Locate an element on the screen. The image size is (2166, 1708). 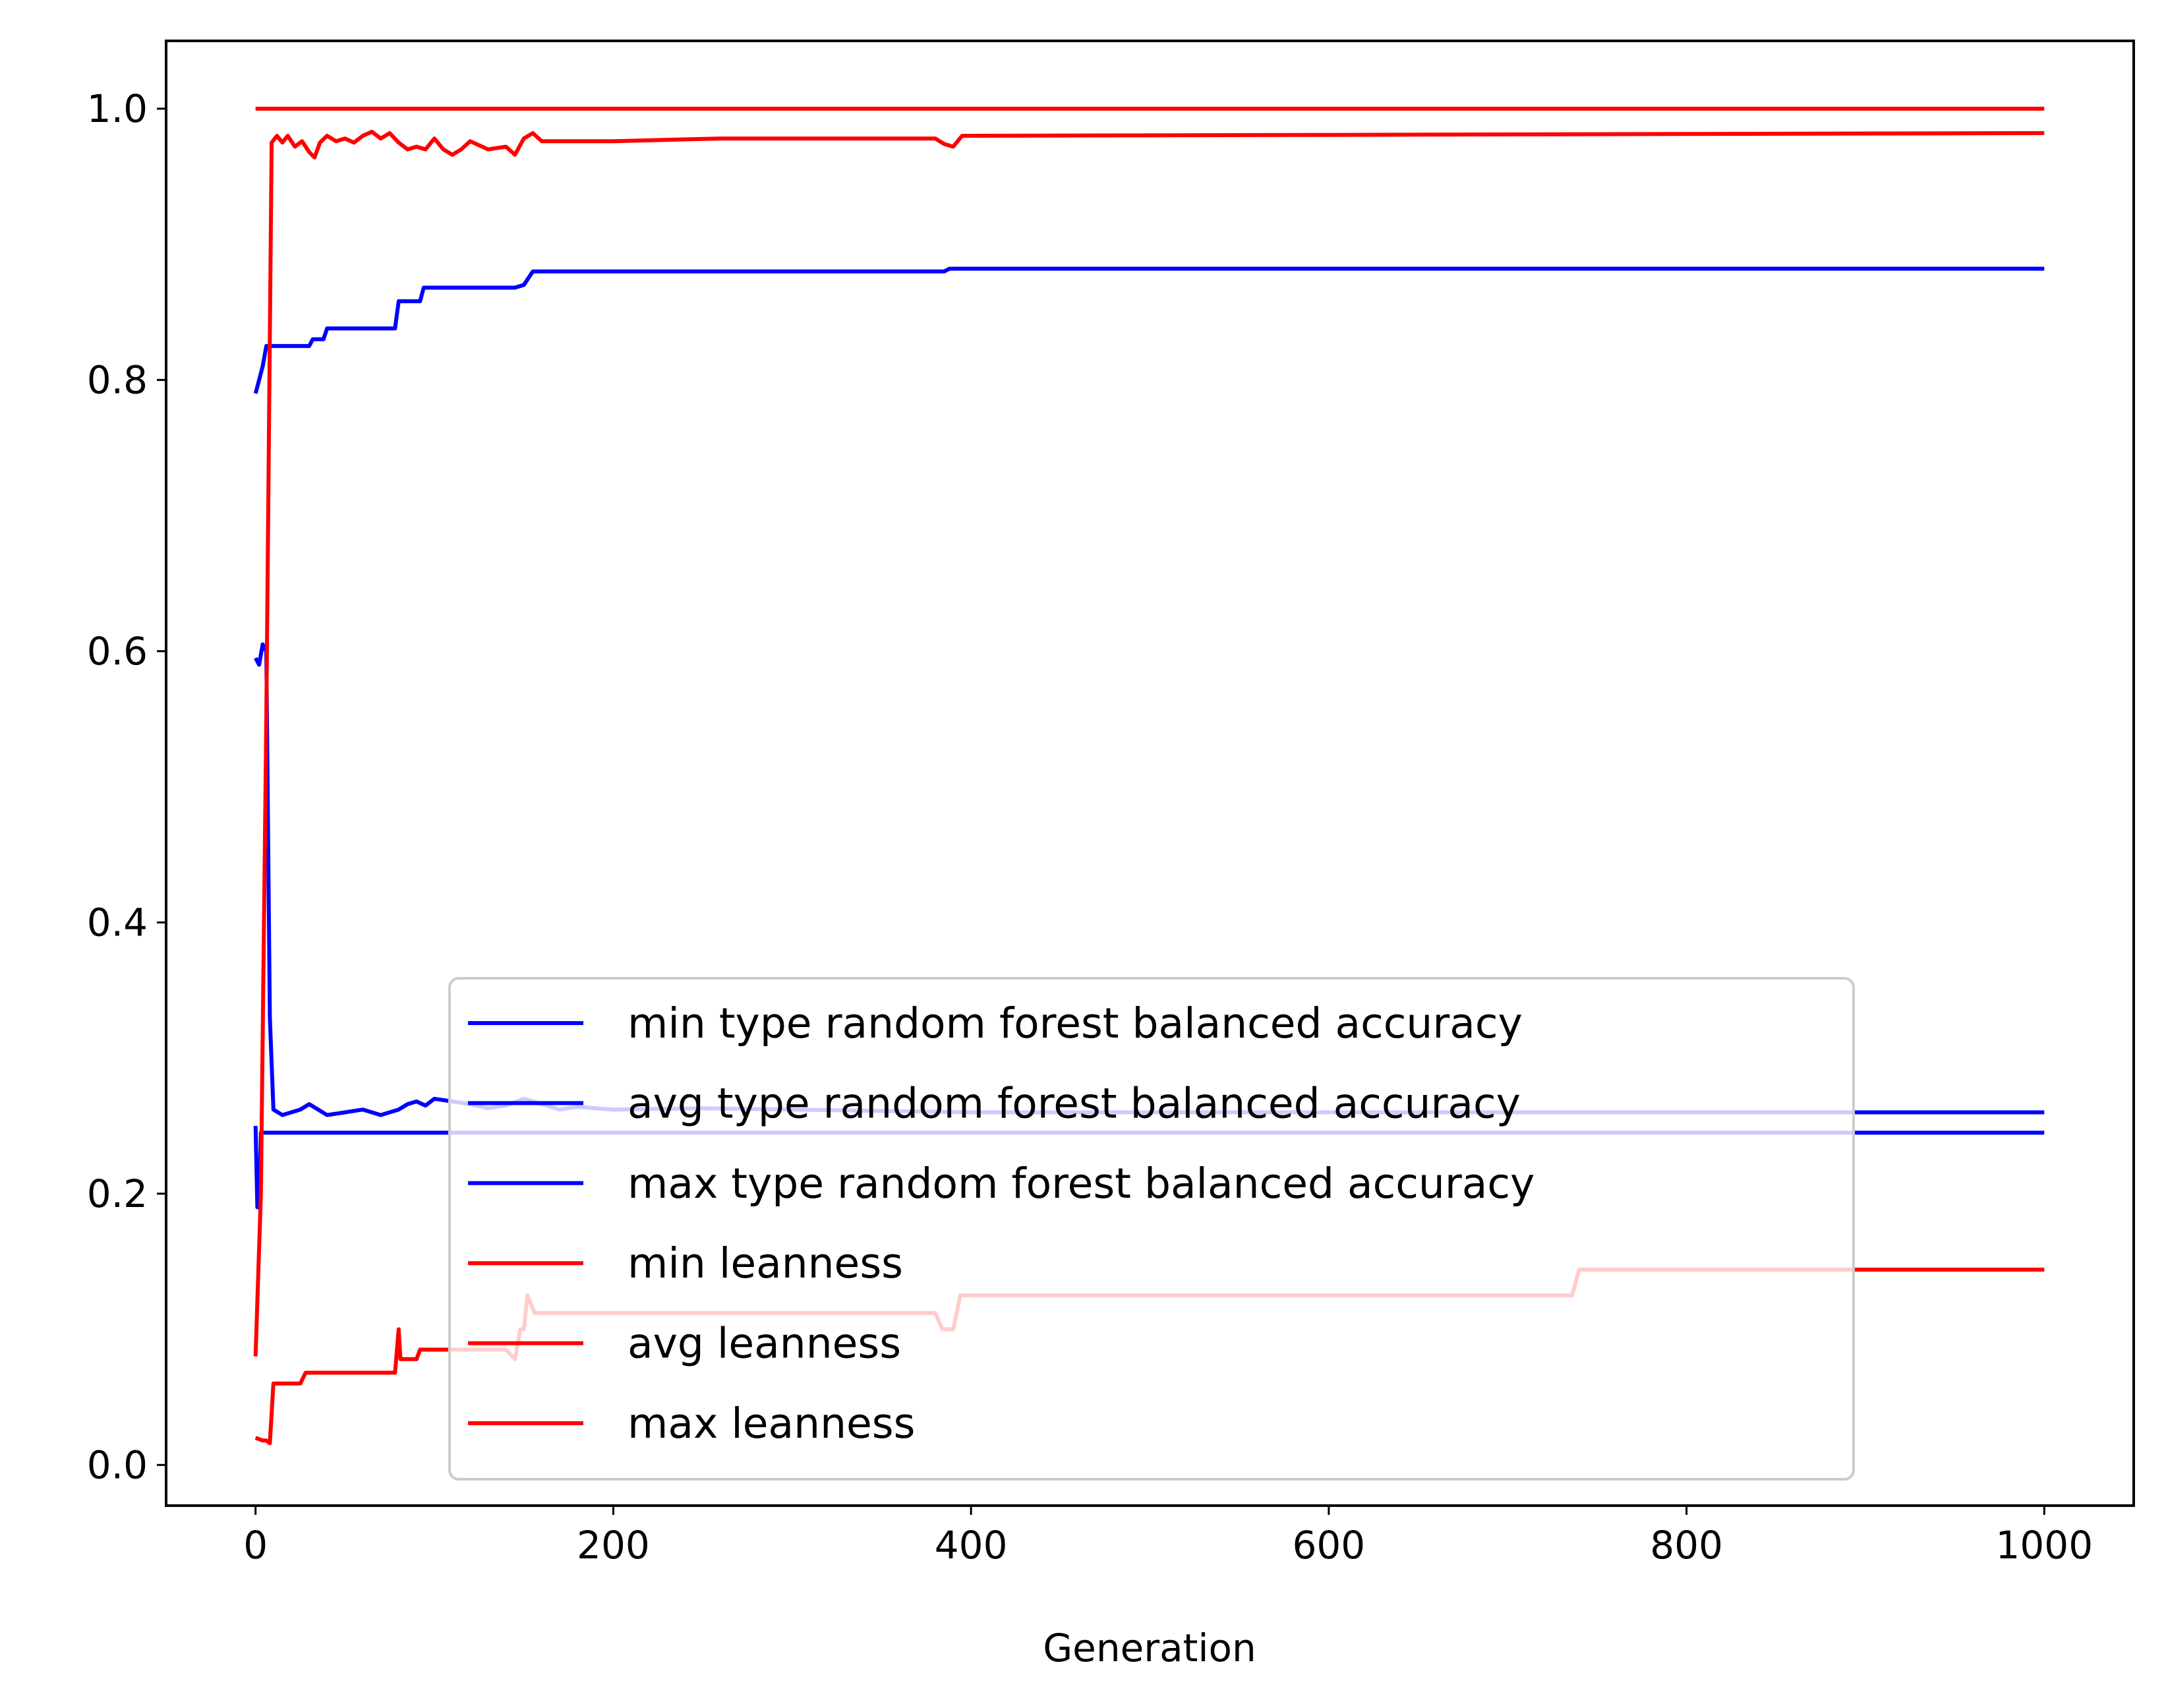
legend-label: min leanness is located at coordinates (765, 1263).